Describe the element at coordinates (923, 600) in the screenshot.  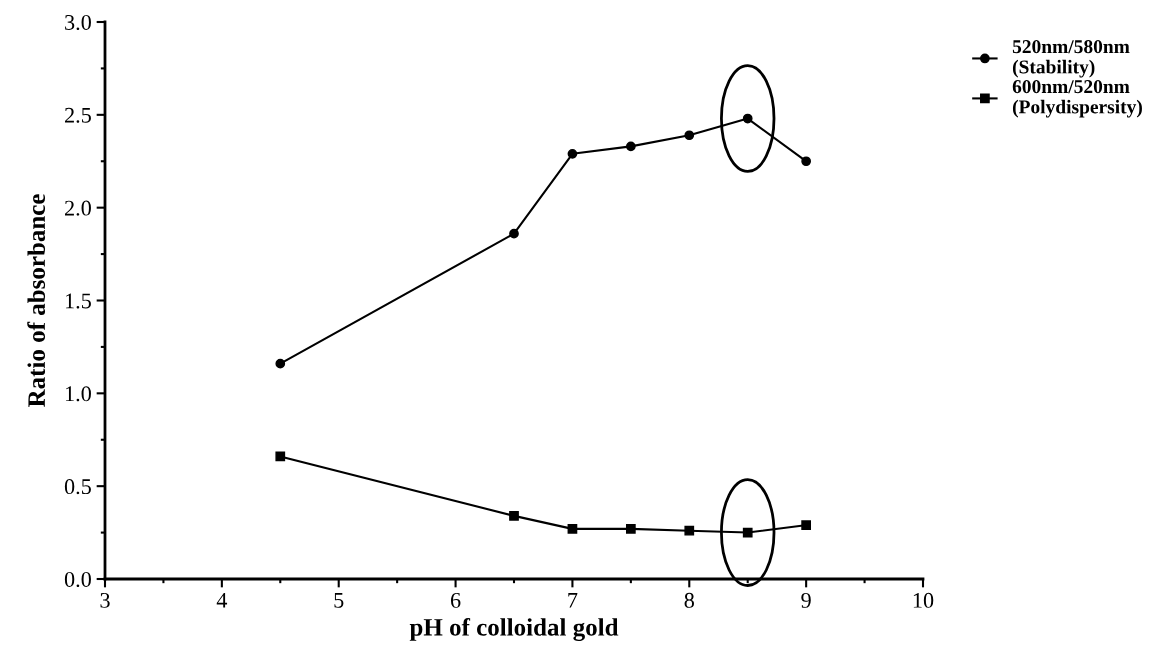
I see `x-tick-label: 10` at that location.